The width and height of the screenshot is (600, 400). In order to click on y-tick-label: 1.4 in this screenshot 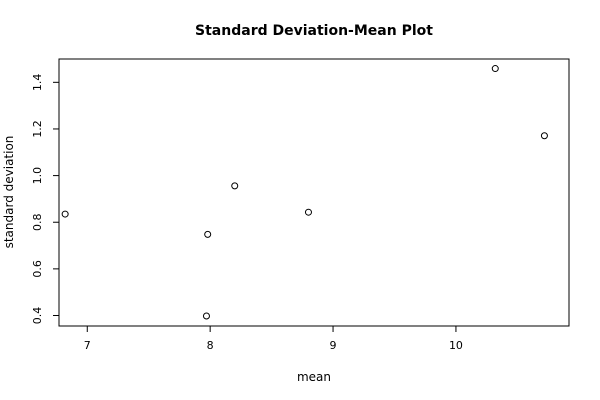, I will do `click(37, 83)`.